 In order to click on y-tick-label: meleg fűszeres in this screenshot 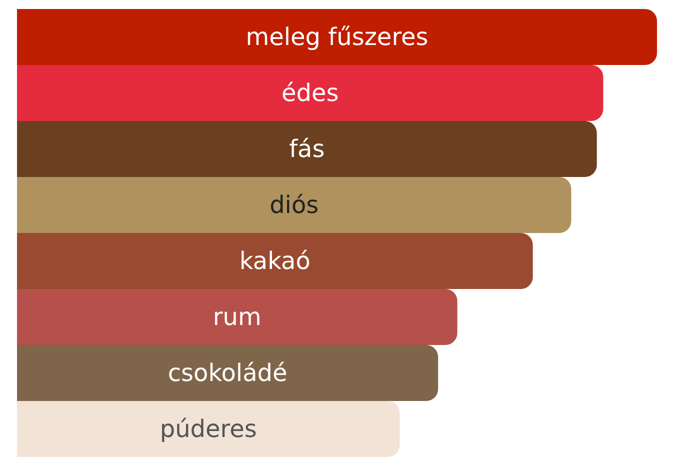, I will do `click(337, 37)`.